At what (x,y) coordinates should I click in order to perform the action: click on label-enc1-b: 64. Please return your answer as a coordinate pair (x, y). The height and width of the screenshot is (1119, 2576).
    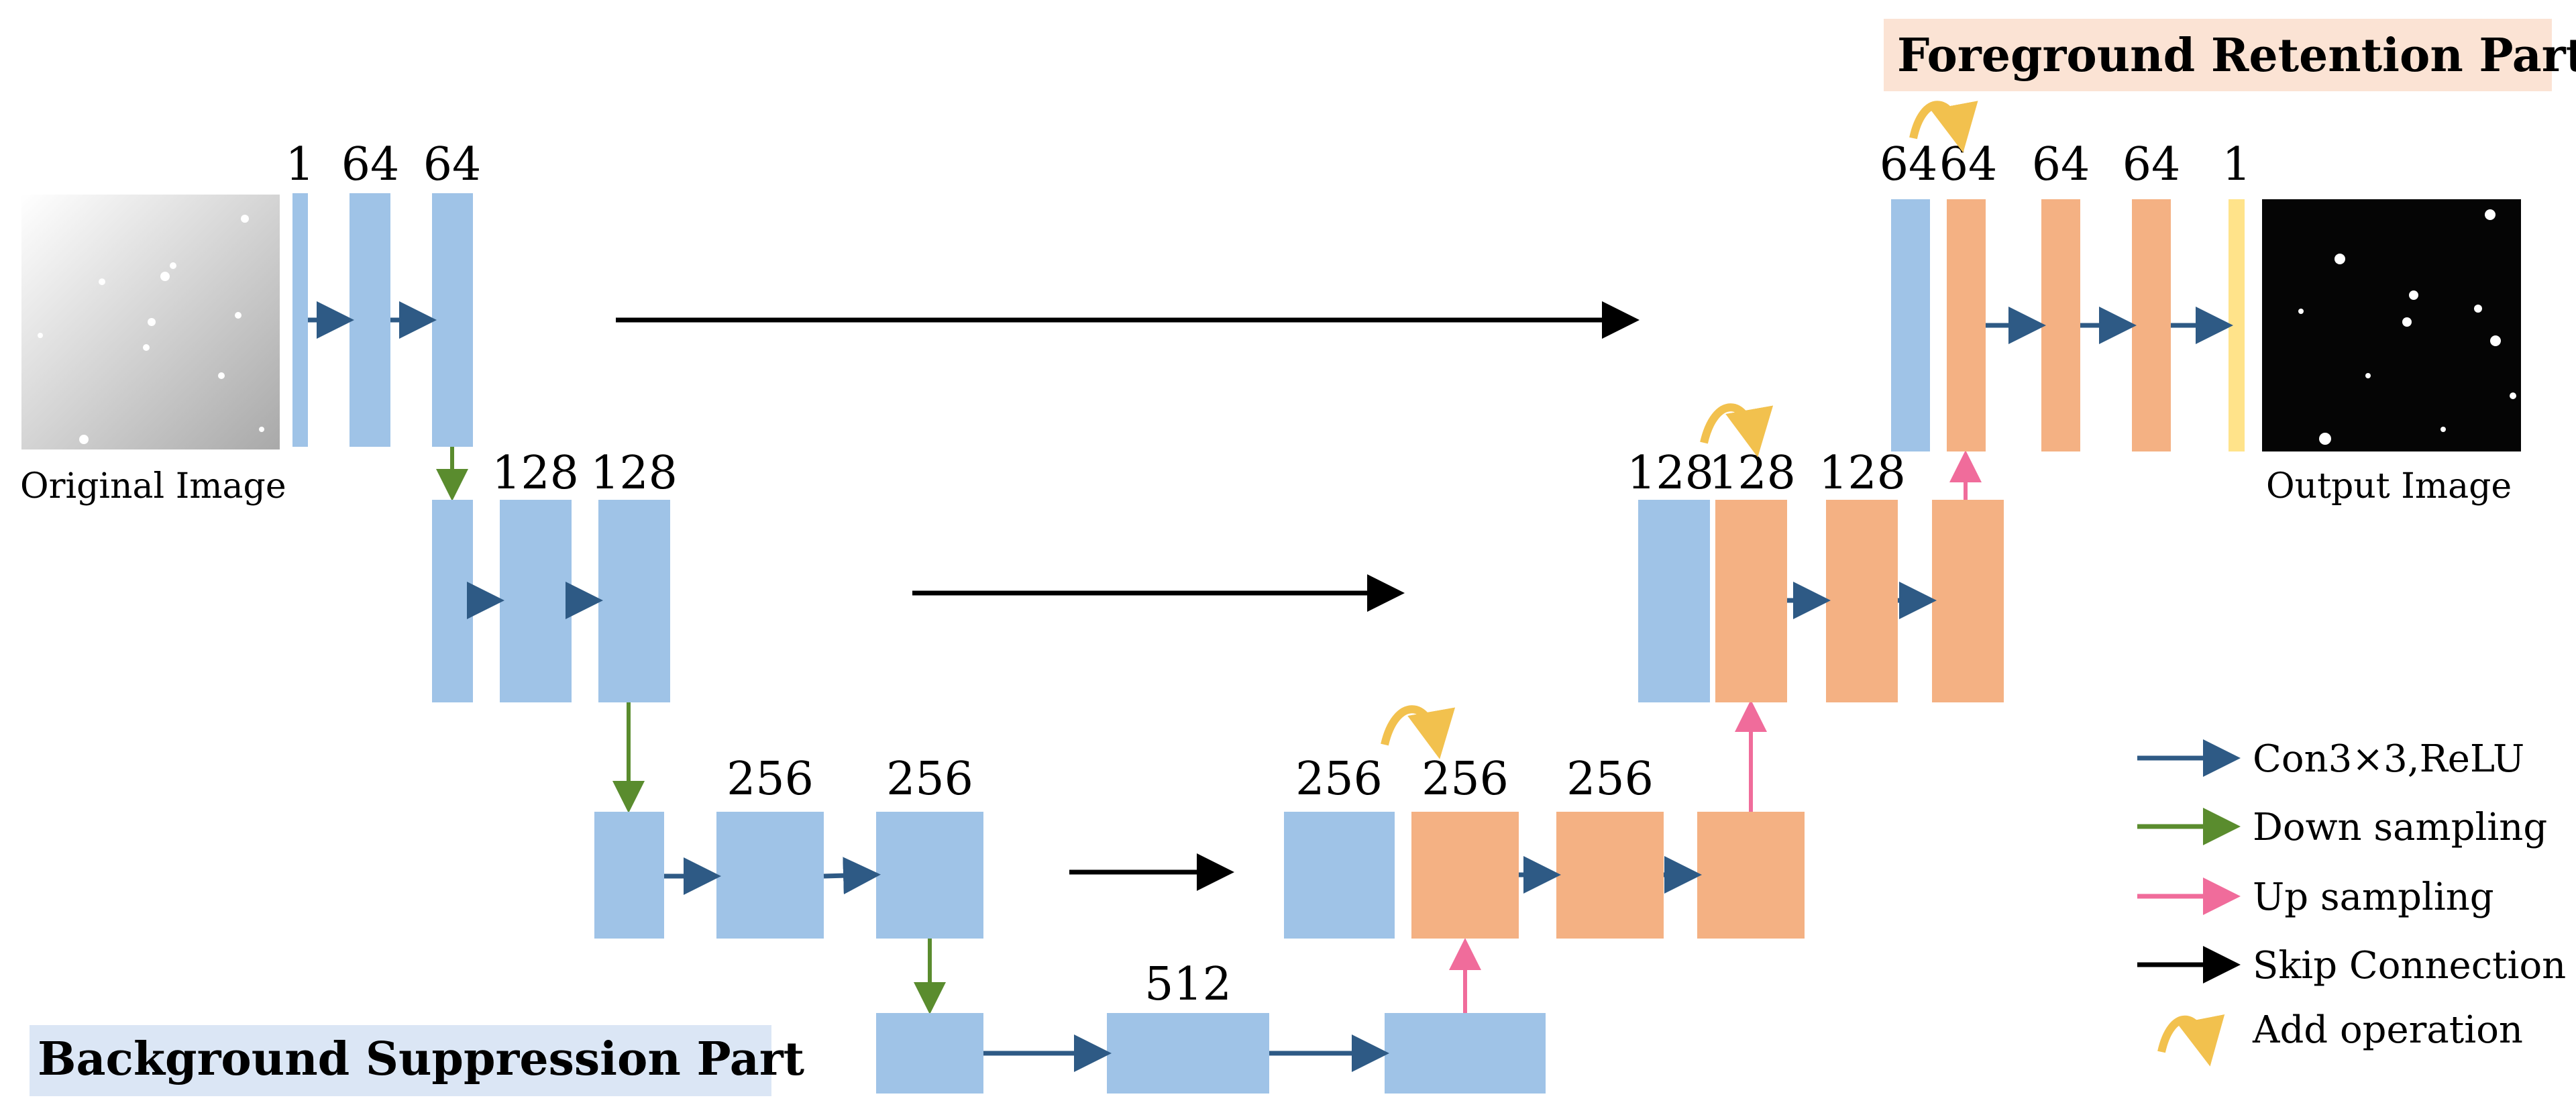
    Looking at the image, I should click on (370, 165).